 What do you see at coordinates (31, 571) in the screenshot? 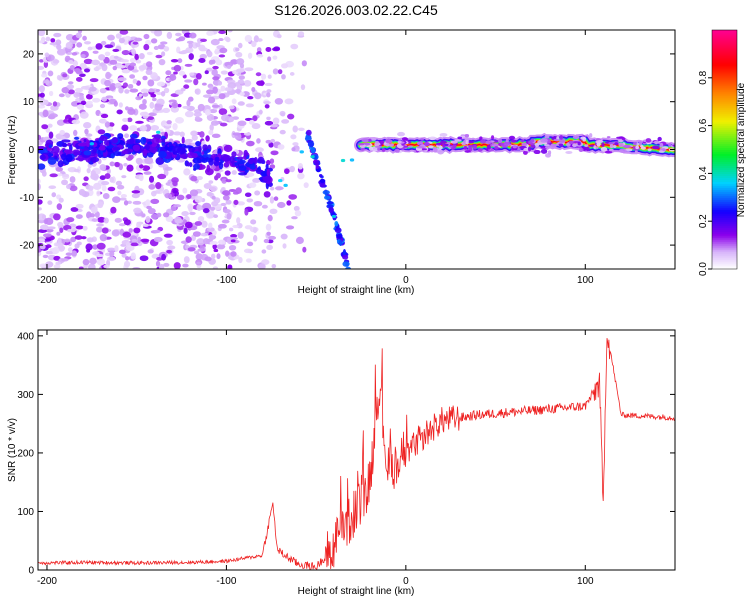
I see `snr-y-tick-label: 0` at bounding box center [31, 571].